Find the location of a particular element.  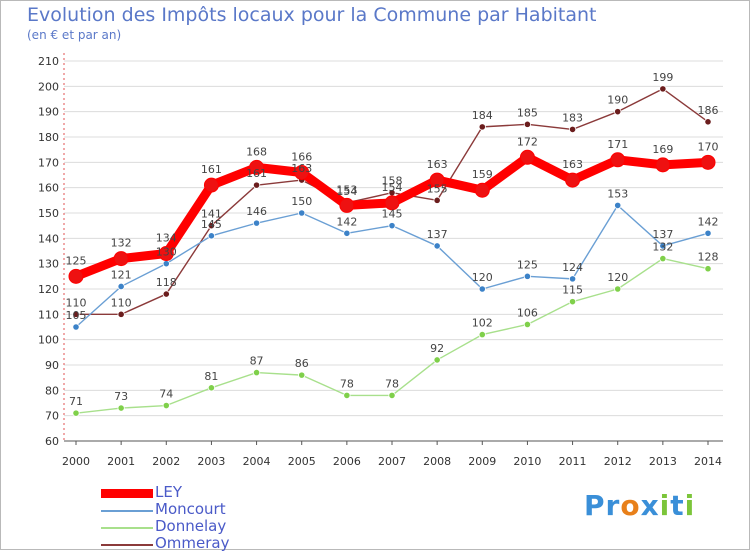

data-label-ley: 172 is located at coordinates (527, 141).